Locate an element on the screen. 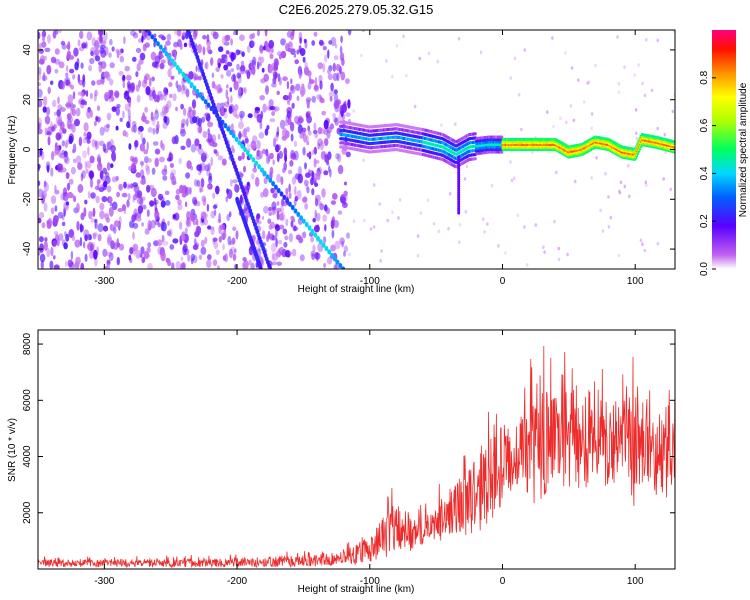  snr-y-axis-label: SNR (10 * v/v) is located at coordinates (12, 450).